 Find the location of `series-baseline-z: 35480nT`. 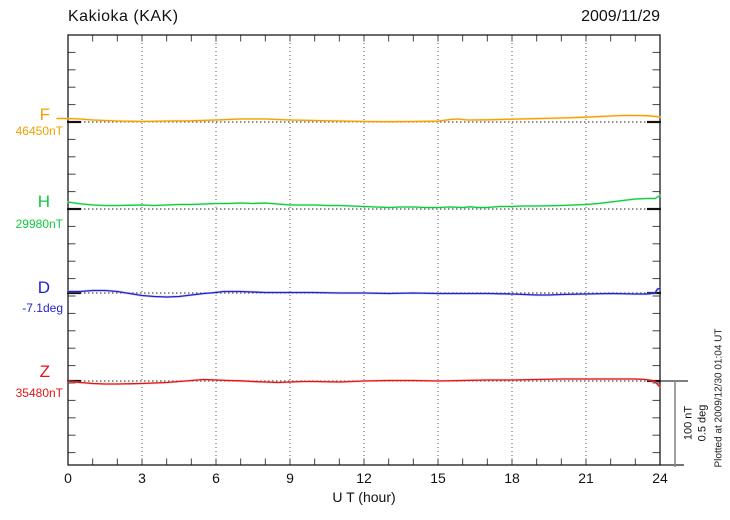

series-baseline-z: 35480nT is located at coordinates (39, 393).